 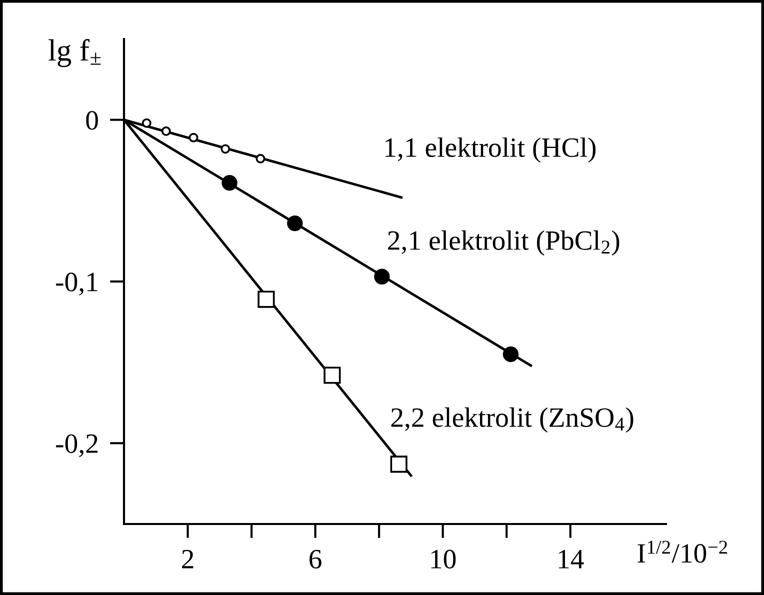 I want to click on annotation: 2,2 elektrolit (ZnSO$_{4}$), so click(x=512, y=420).